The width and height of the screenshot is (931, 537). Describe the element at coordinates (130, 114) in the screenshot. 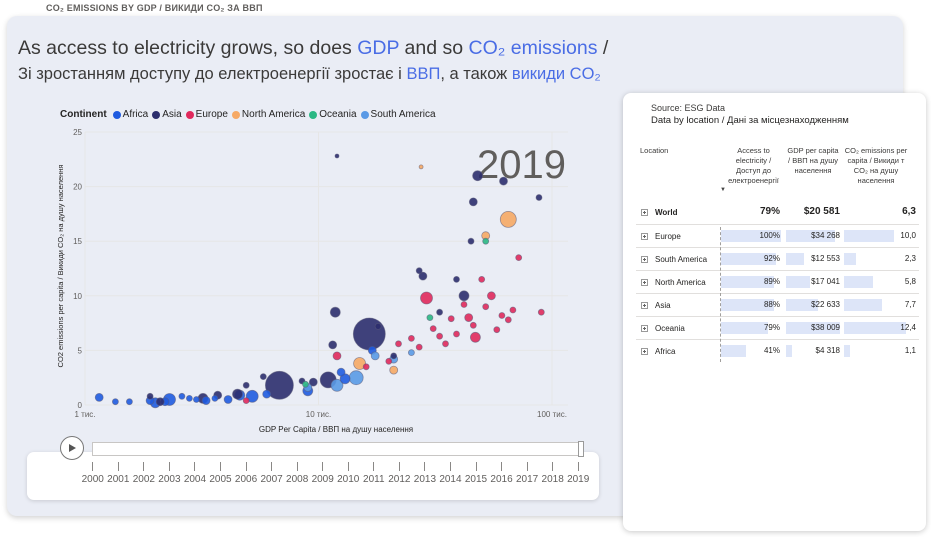

I see `legend-item-africa: Africa` at that location.